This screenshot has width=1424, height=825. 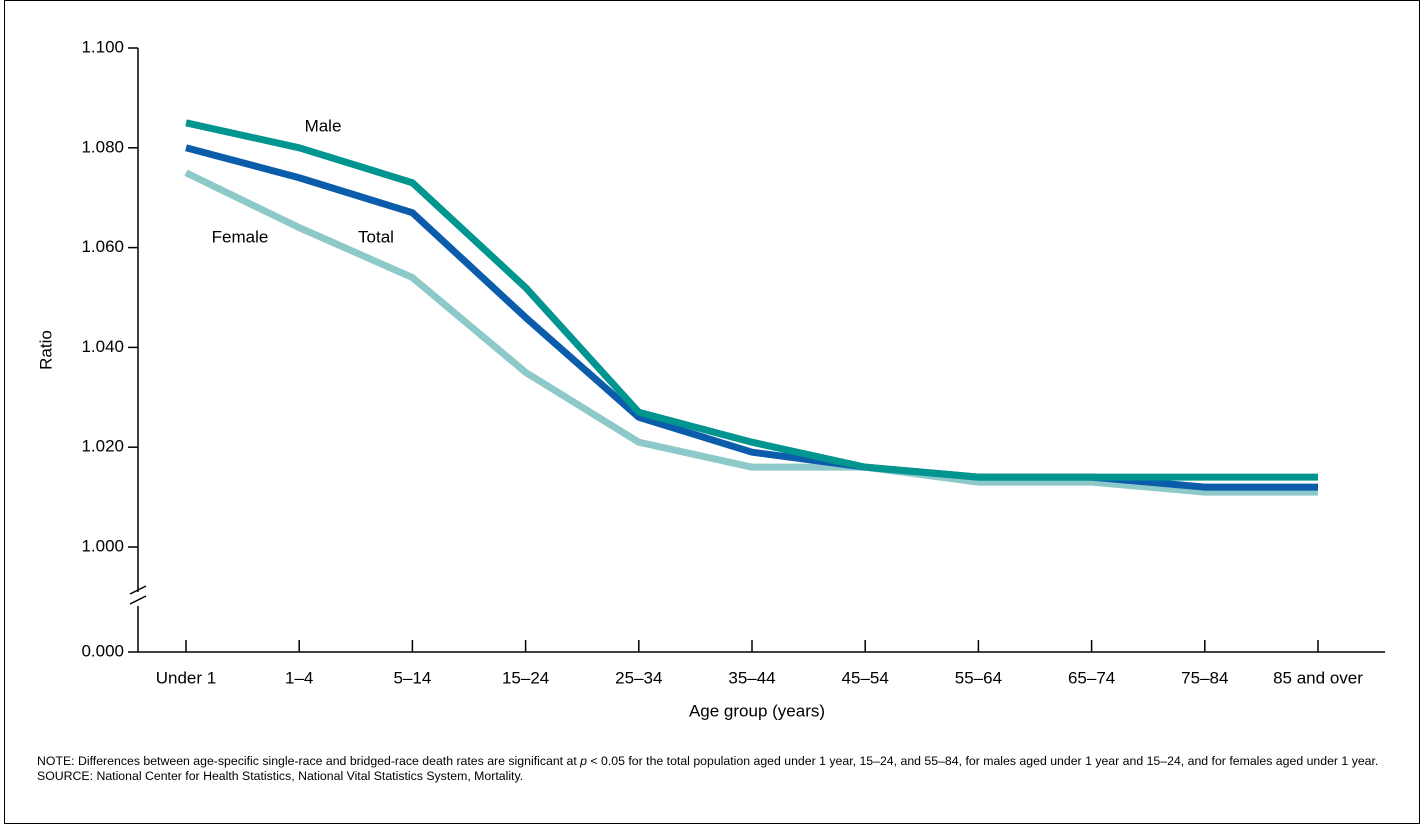 What do you see at coordinates (240, 236) in the screenshot?
I see `series-label: Female` at bounding box center [240, 236].